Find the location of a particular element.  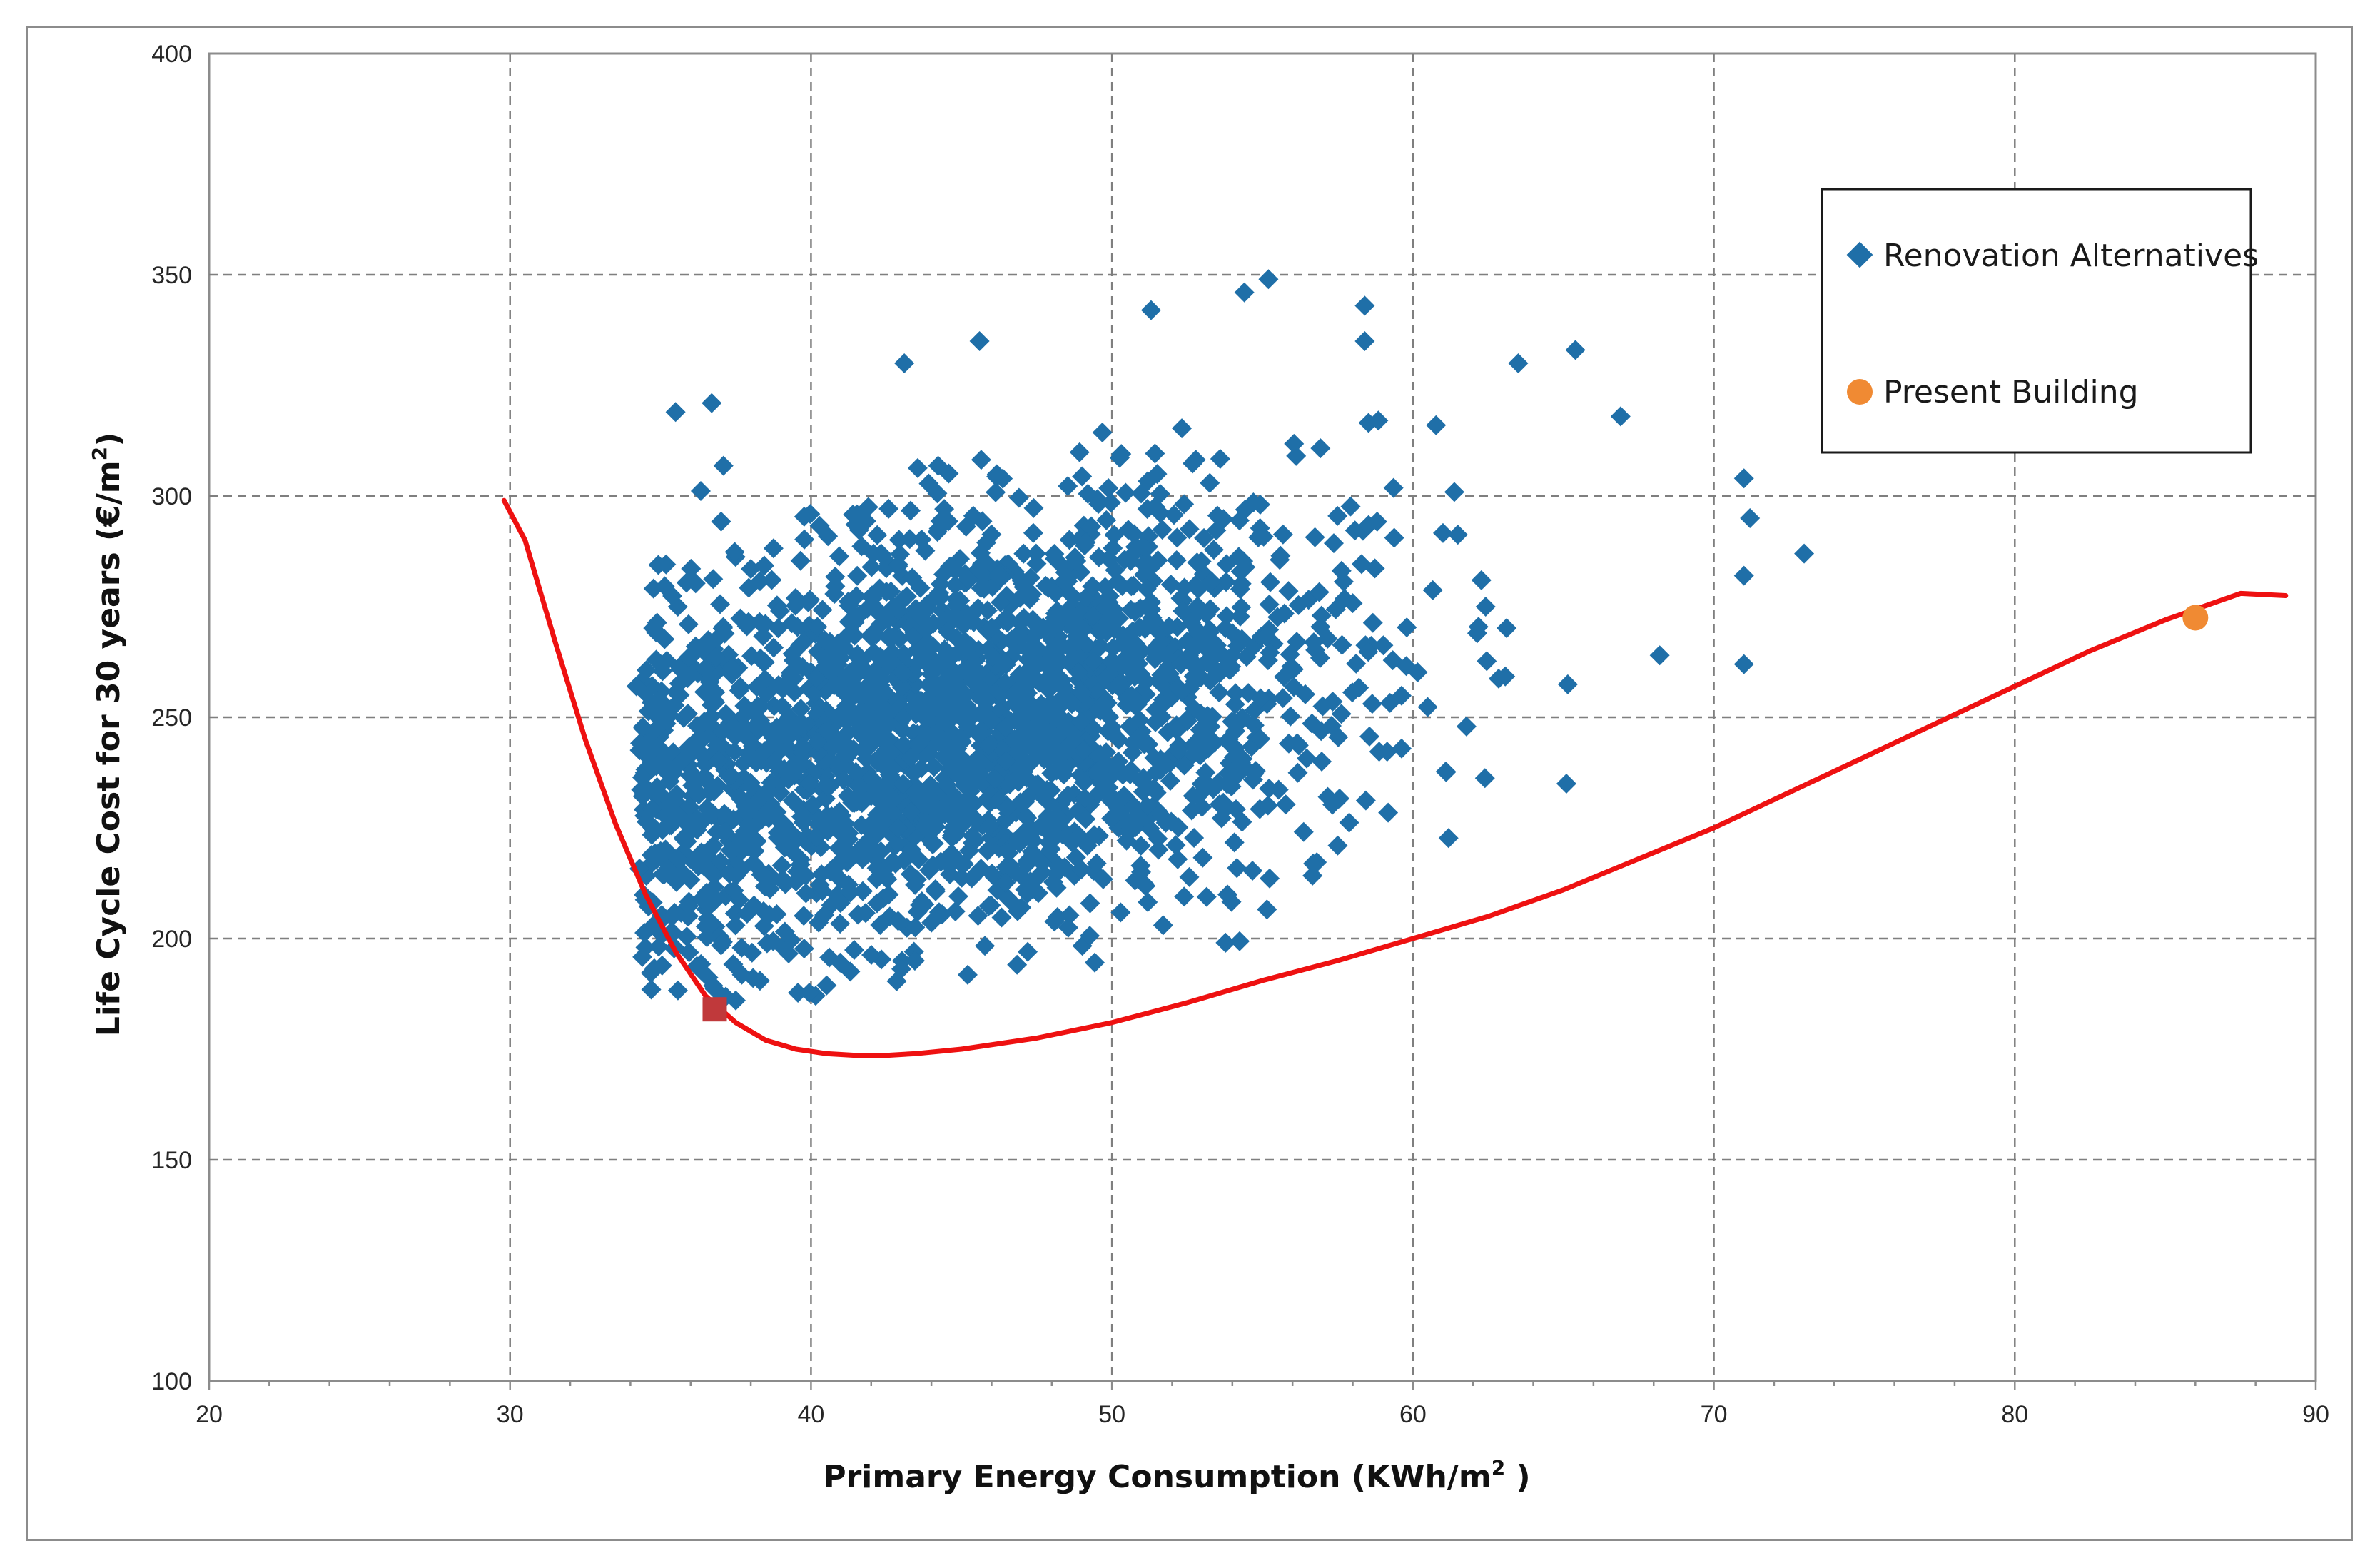

y-tick-label: 350 is located at coordinates (171, 275).